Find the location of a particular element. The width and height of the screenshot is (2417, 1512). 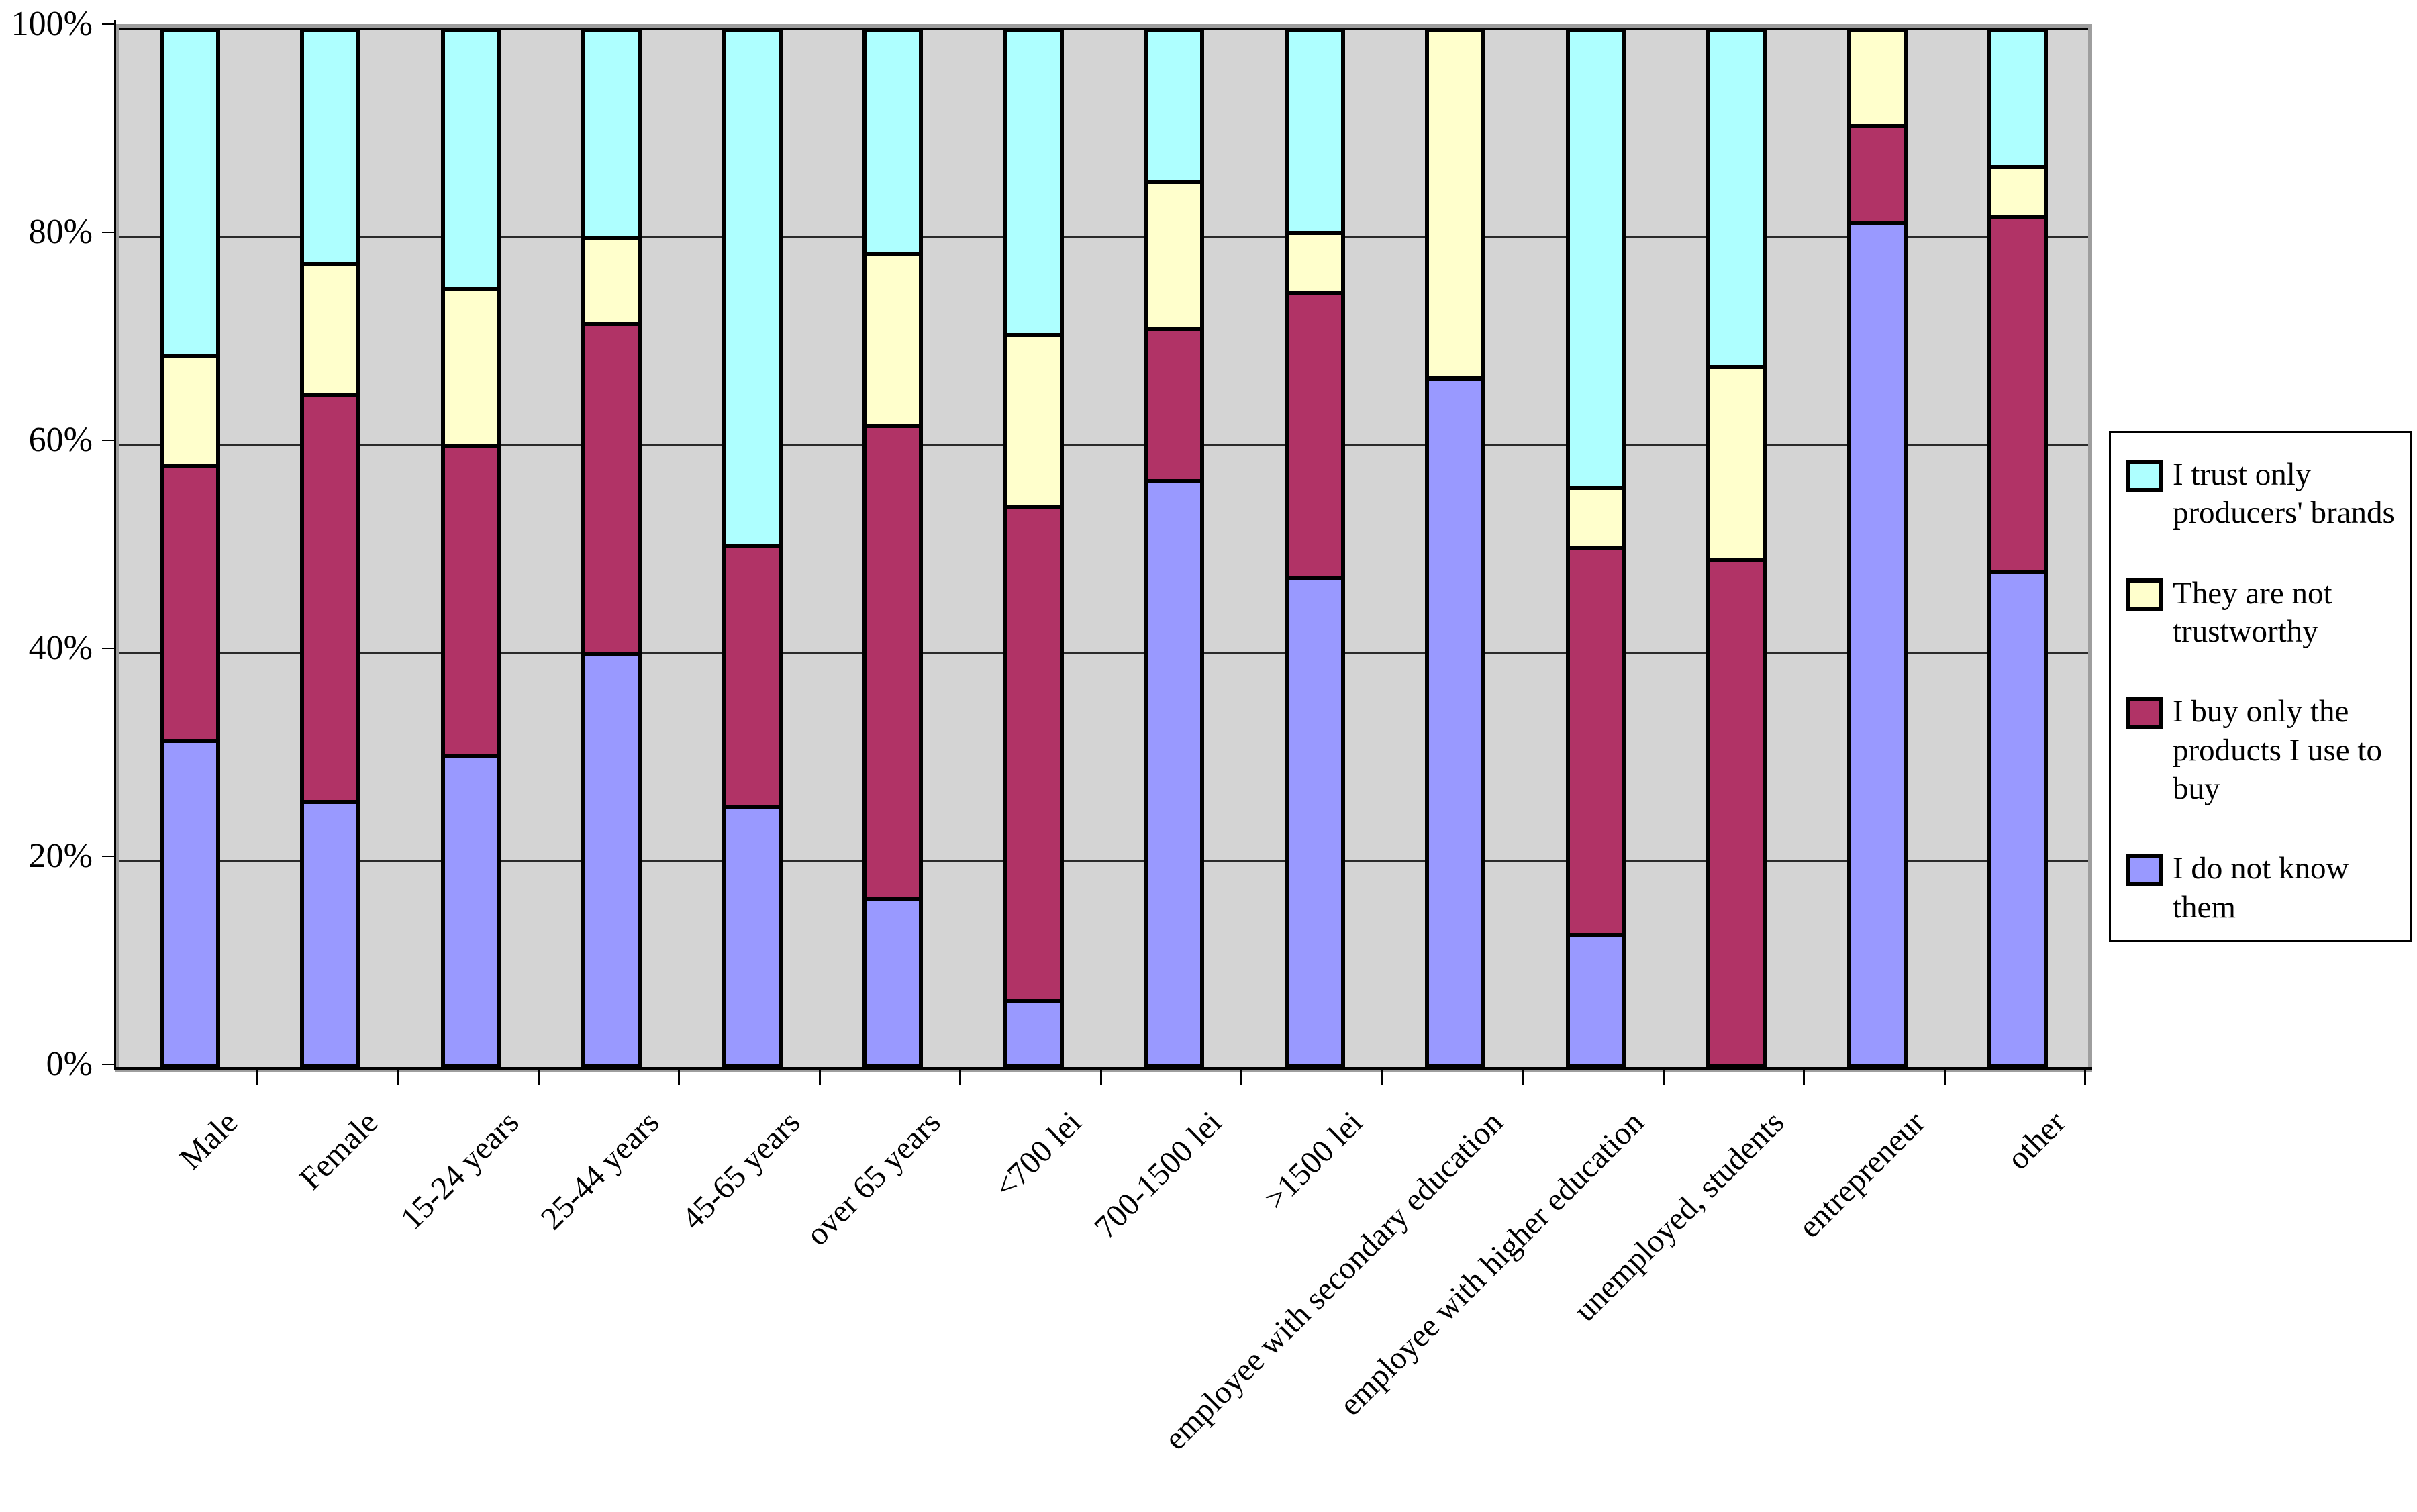

x-axis-label: employee with higher education is located at coordinates (1491, 1263).